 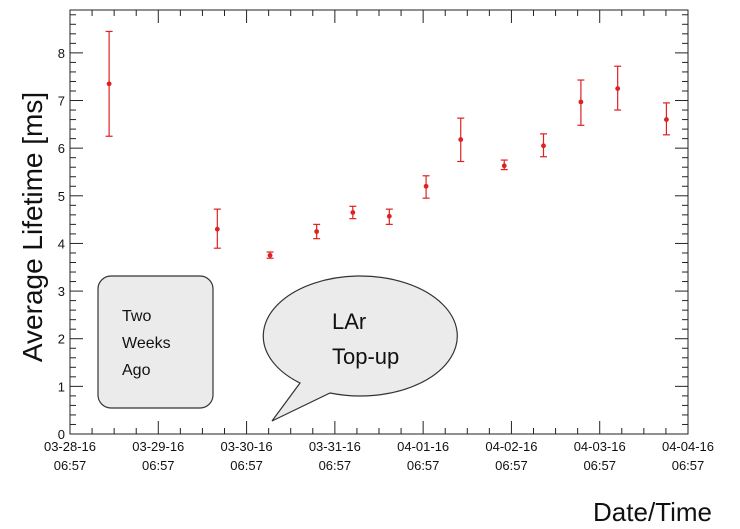 What do you see at coordinates (61, 434) in the screenshot?
I see `y-tick-label: 0` at bounding box center [61, 434].